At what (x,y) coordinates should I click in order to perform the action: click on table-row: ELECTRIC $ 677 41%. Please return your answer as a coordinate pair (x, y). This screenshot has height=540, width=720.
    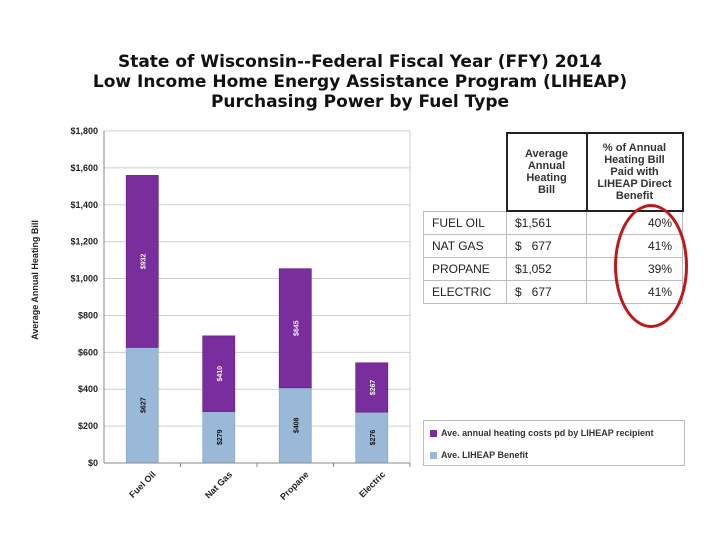
    Looking at the image, I should click on (553, 292).